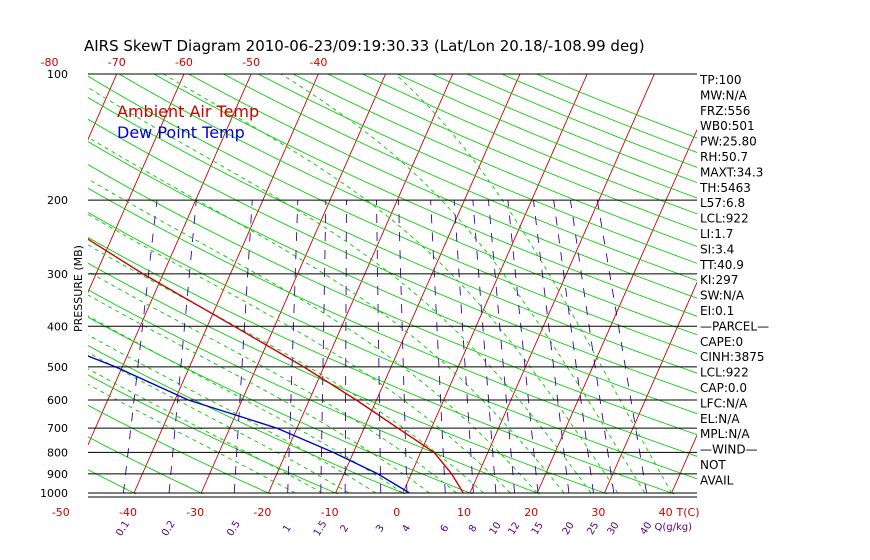 This screenshot has height=560, width=870. I want to click on temp-top-tick-label: -40, so click(318, 62).